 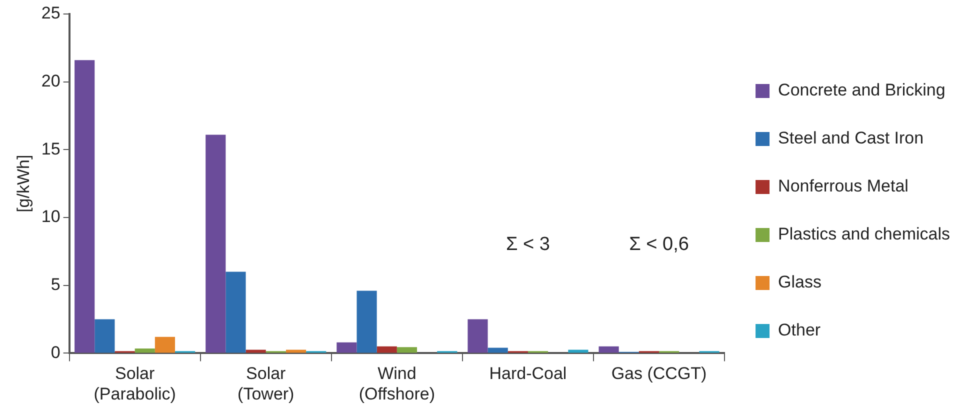 What do you see at coordinates (843, 186) in the screenshot?
I see `legend-label: Nonferrous Metal` at bounding box center [843, 186].